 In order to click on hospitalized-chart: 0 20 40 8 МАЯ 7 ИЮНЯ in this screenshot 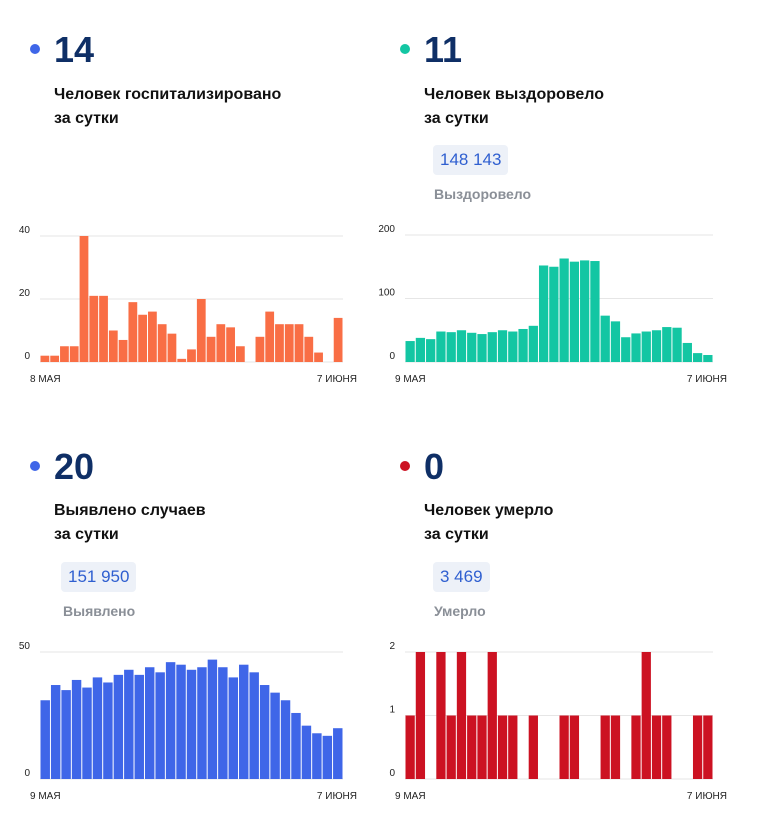, I will do `click(188, 305)`.